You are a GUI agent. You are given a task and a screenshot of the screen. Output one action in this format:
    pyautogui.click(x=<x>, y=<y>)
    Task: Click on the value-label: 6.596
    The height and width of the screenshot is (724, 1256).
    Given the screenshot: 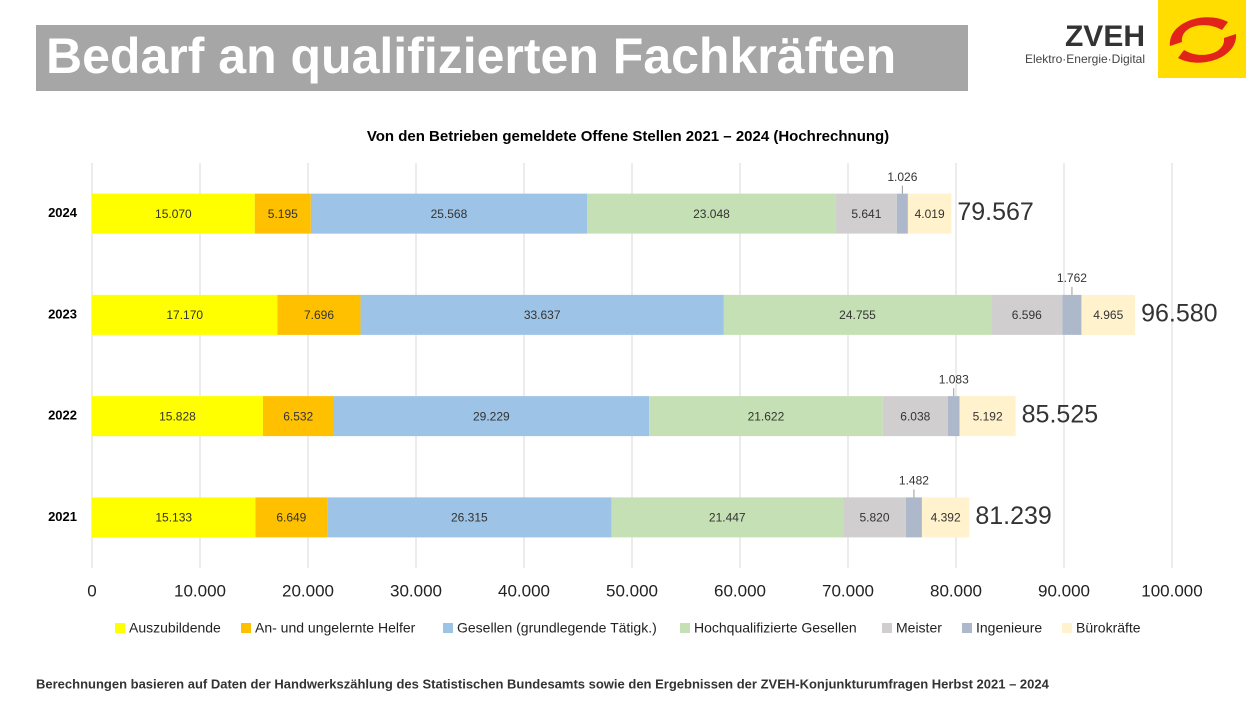 What is the action you would take?
    pyautogui.click(x=1027, y=315)
    